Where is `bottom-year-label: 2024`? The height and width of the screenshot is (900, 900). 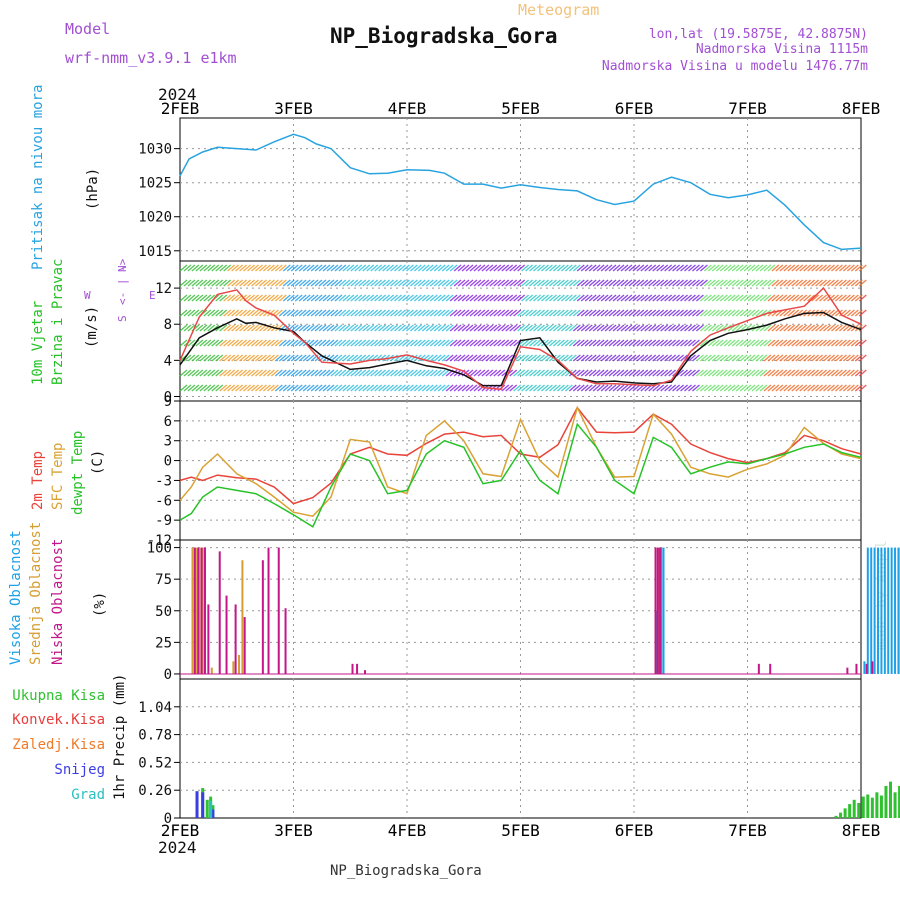 bottom-year-label: 2024 is located at coordinates (177, 847).